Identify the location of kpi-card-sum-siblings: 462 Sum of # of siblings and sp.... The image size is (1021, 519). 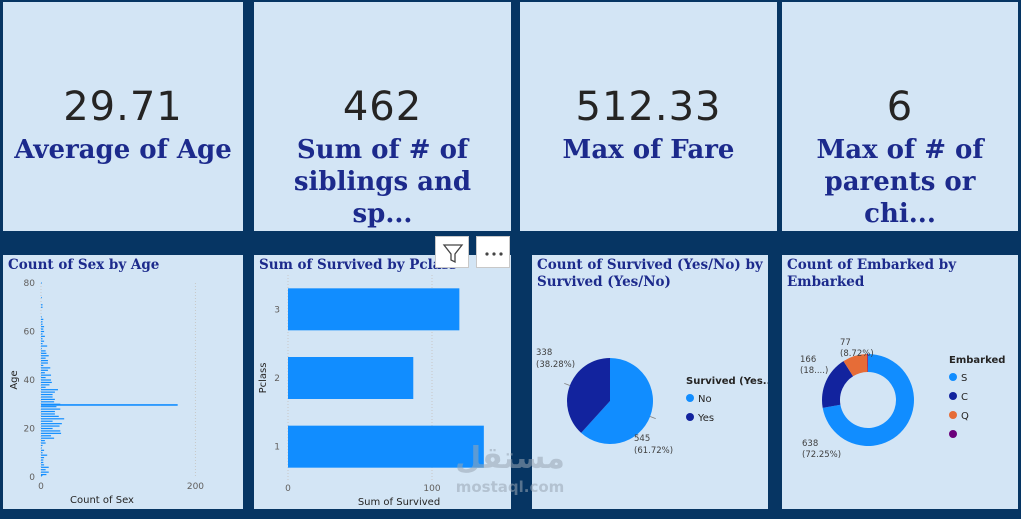
(382, 116).